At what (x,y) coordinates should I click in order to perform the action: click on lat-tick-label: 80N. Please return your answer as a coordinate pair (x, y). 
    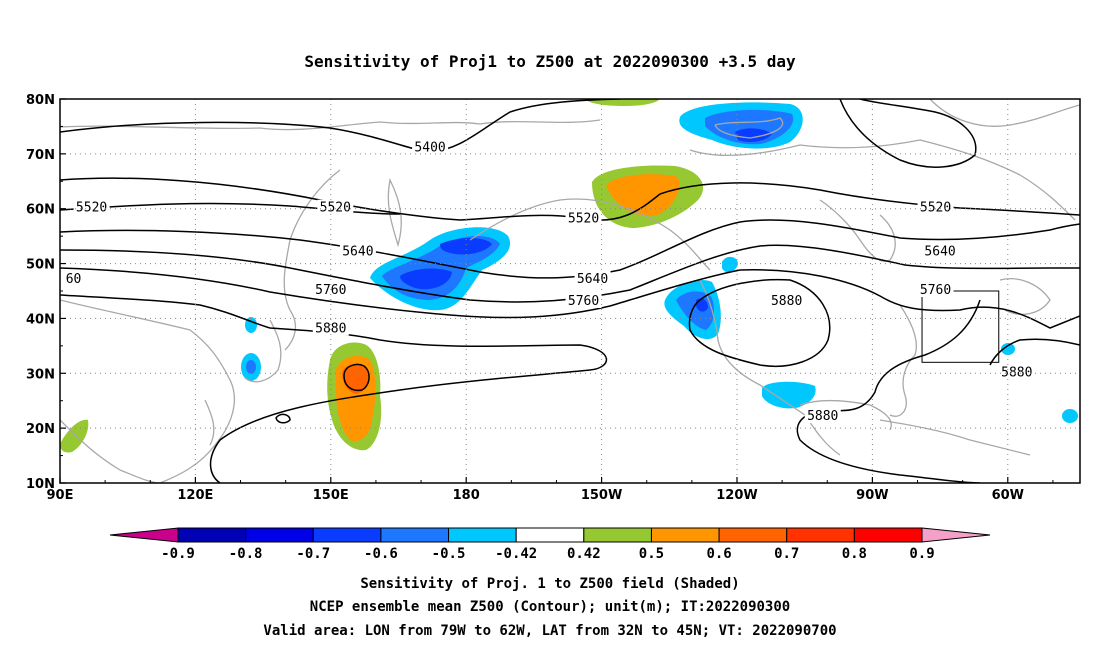
    Looking at the image, I should click on (40, 100).